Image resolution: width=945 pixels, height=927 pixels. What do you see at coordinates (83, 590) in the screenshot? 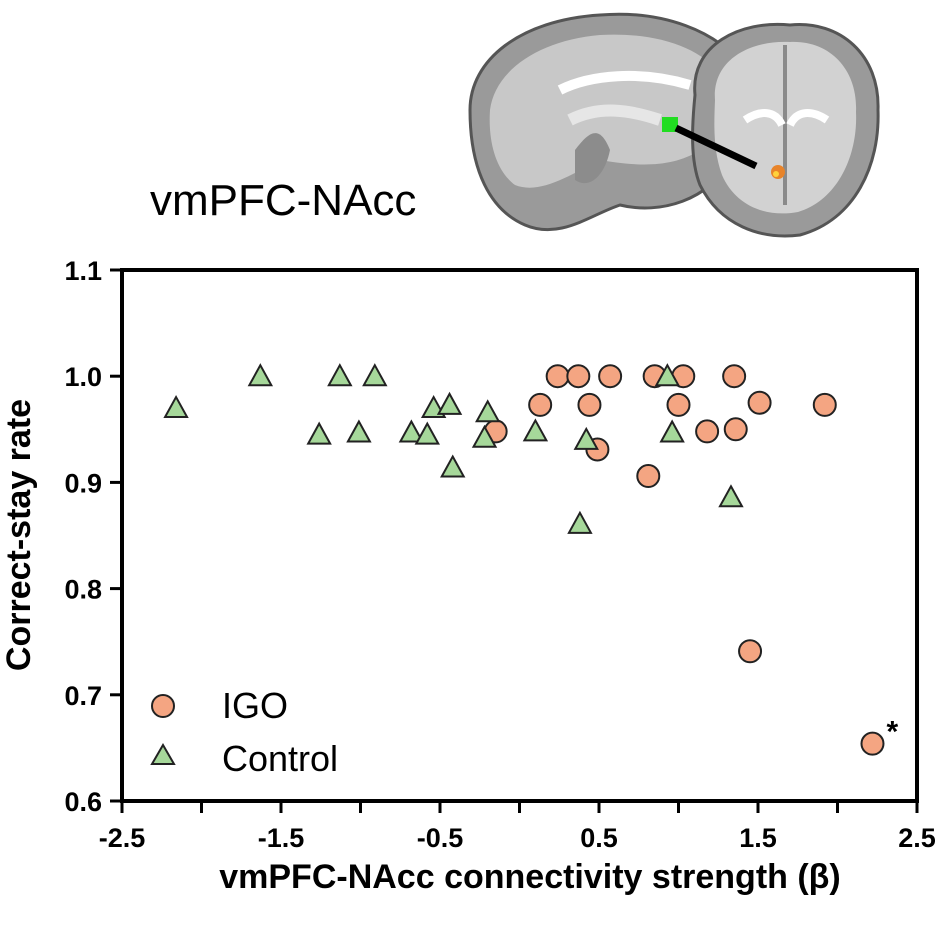
I see `y-tick-label: 0.8` at bounding box center [83, 590].